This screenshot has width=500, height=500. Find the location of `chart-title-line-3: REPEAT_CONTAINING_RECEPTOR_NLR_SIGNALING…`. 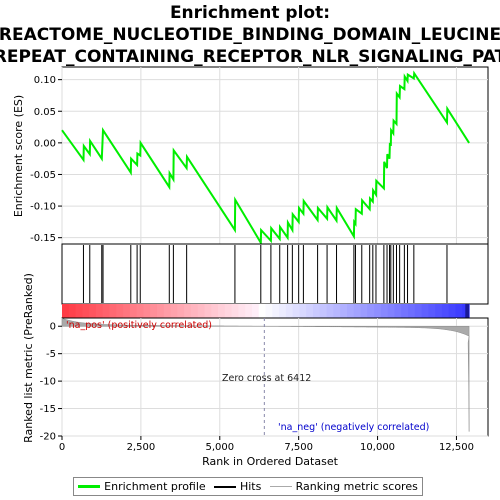

chart-title-line-3: REPEAT_CONTAINING_RECEPTOR_NLR_SIGNALING… is located at coordinates (250, 57).